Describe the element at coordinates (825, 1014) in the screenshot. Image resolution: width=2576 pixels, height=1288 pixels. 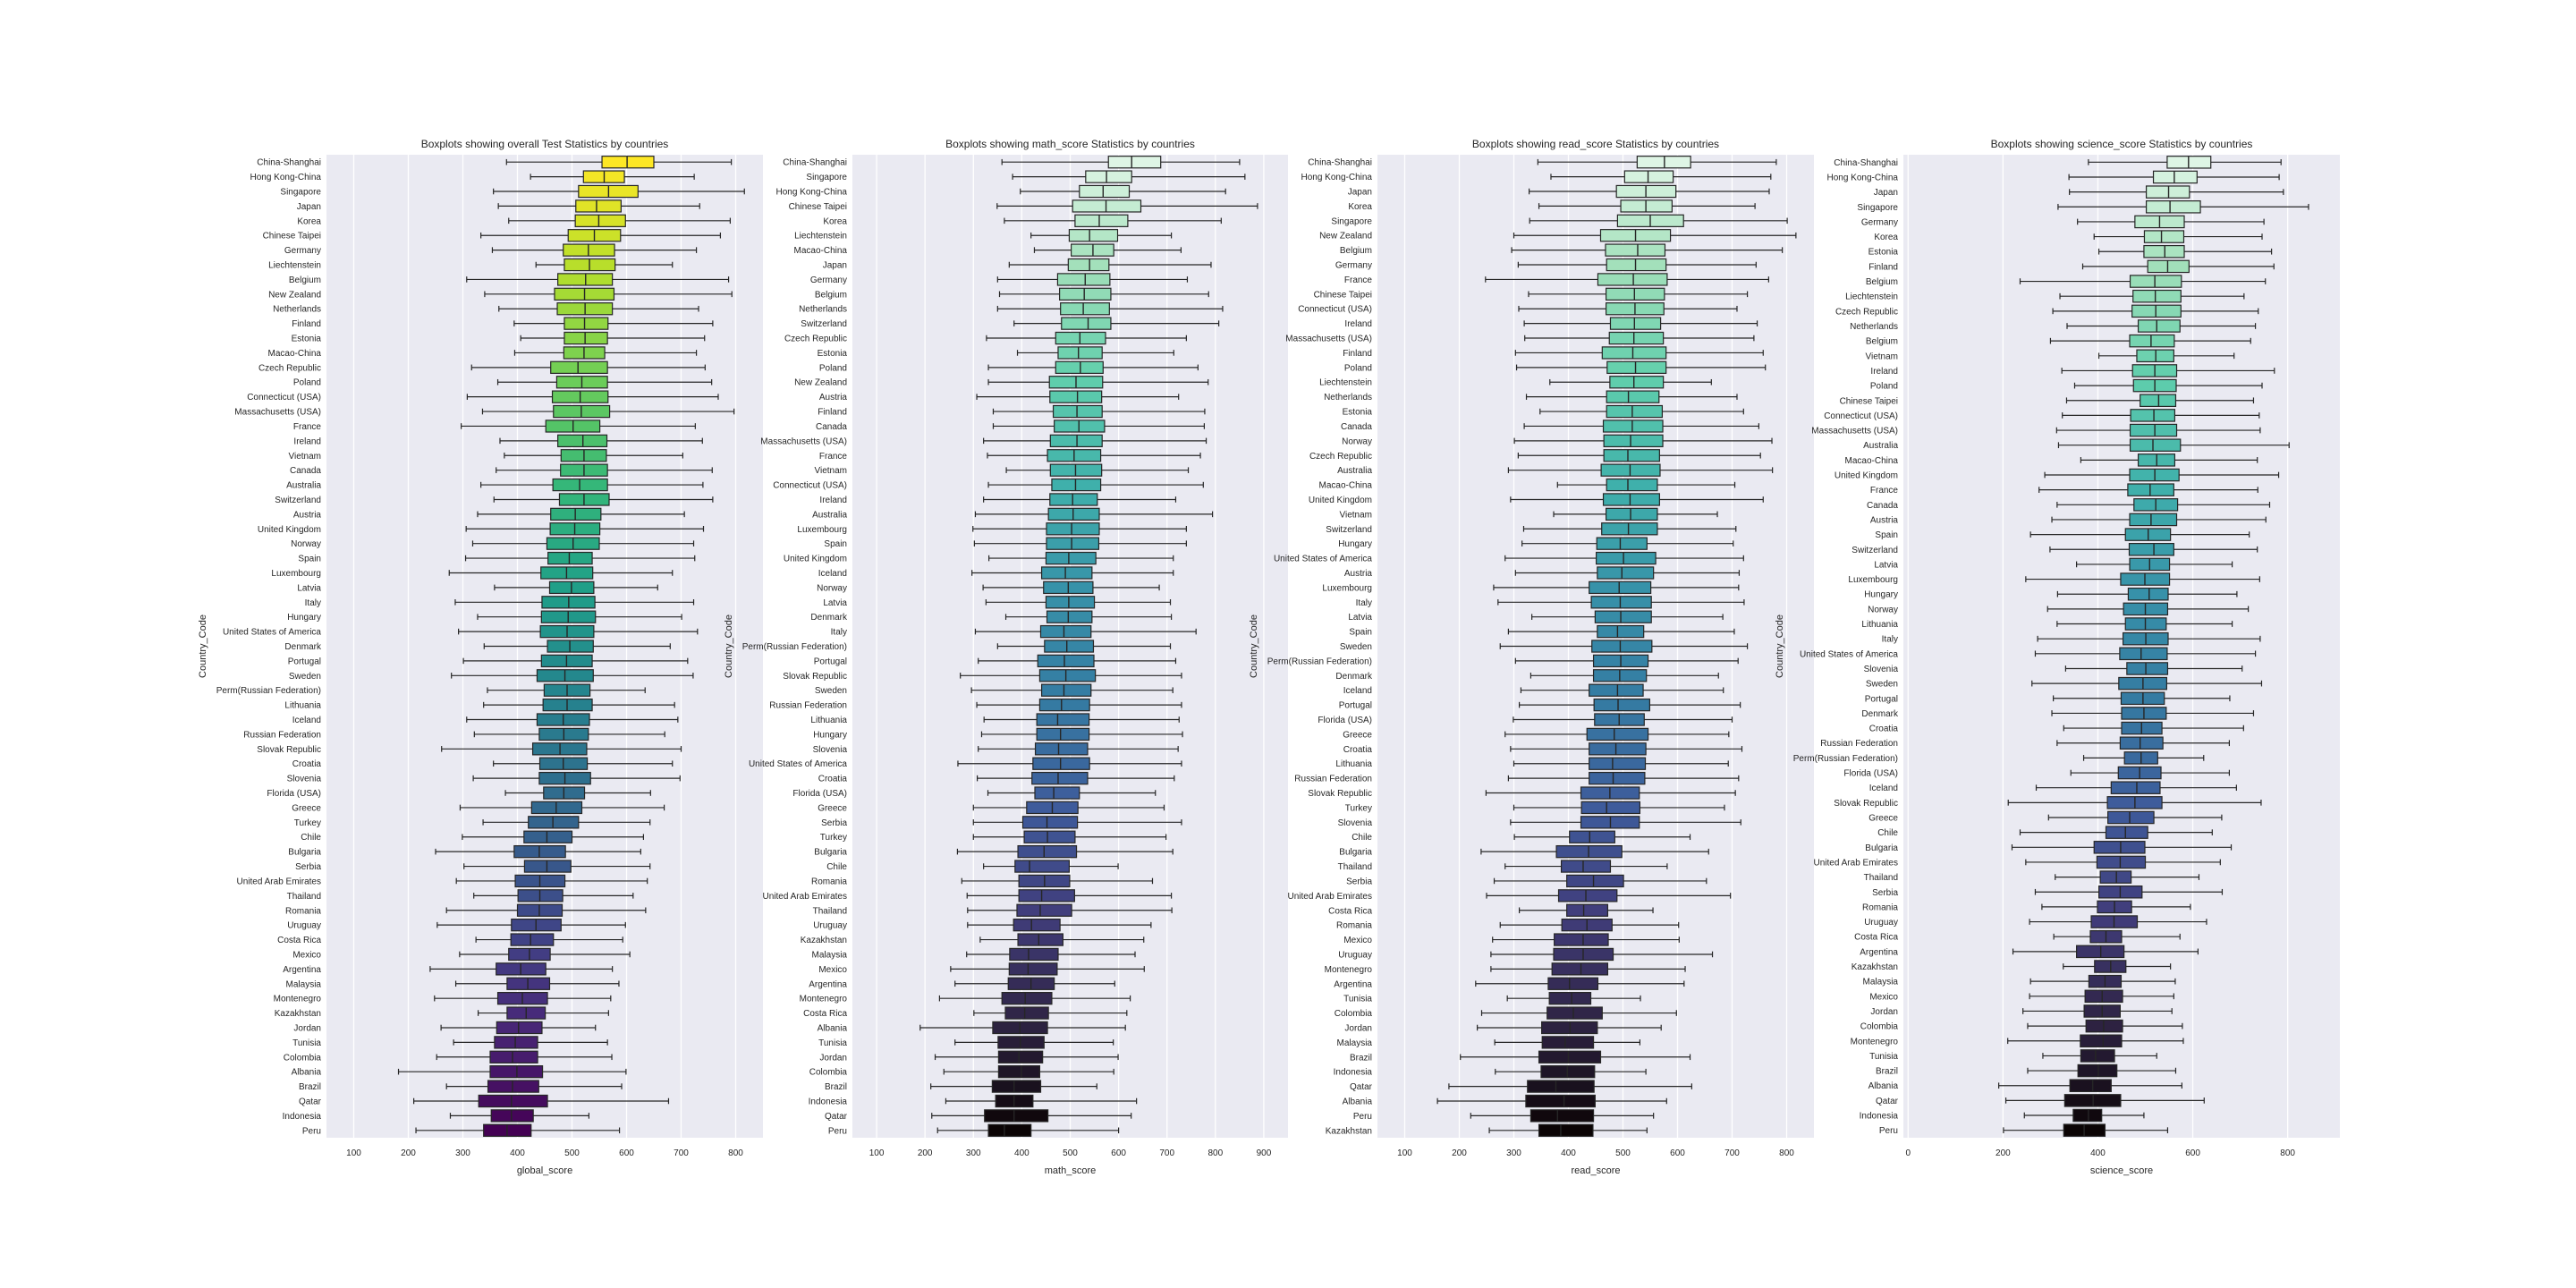
I see `y-tick-label: Costa Rica` at that location.